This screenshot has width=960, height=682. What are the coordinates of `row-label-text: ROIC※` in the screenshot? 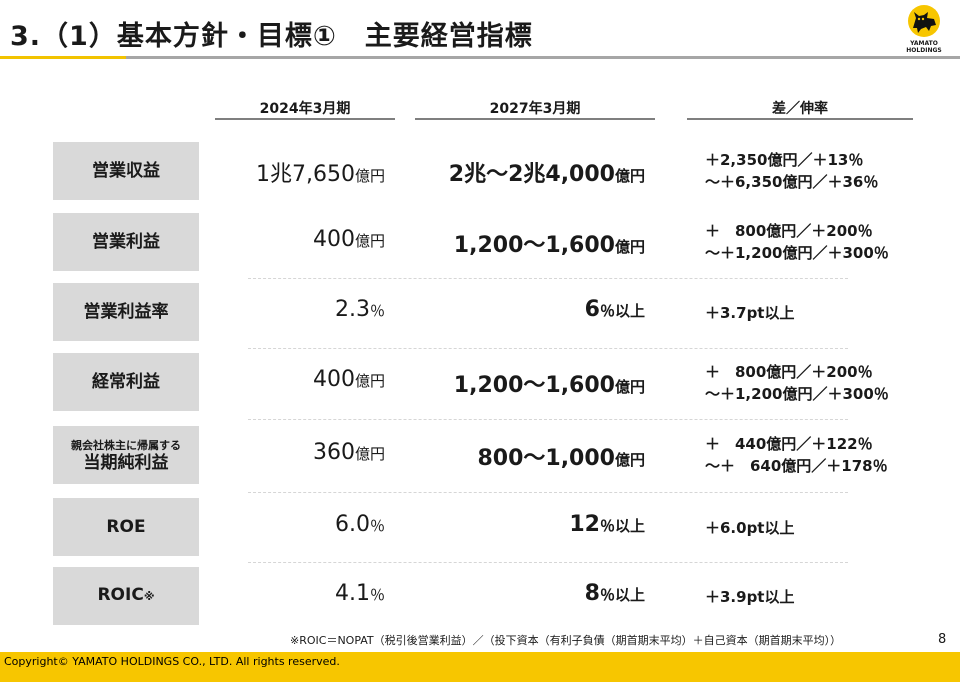 It's located at (125, 596).